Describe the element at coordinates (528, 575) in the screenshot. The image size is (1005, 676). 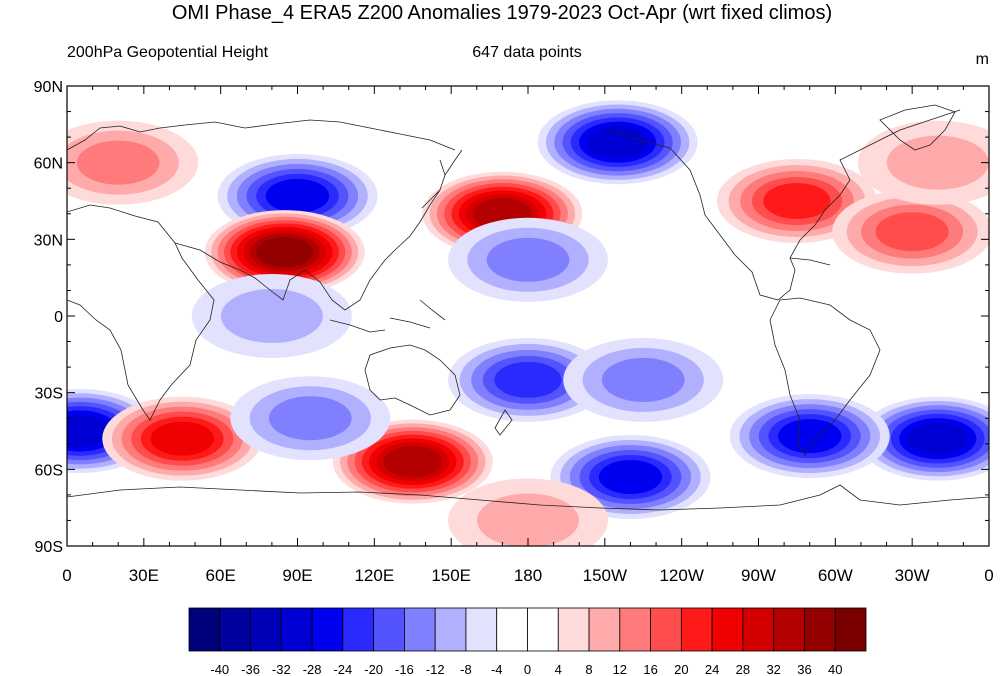
I see `lon-label: 180` at that location.